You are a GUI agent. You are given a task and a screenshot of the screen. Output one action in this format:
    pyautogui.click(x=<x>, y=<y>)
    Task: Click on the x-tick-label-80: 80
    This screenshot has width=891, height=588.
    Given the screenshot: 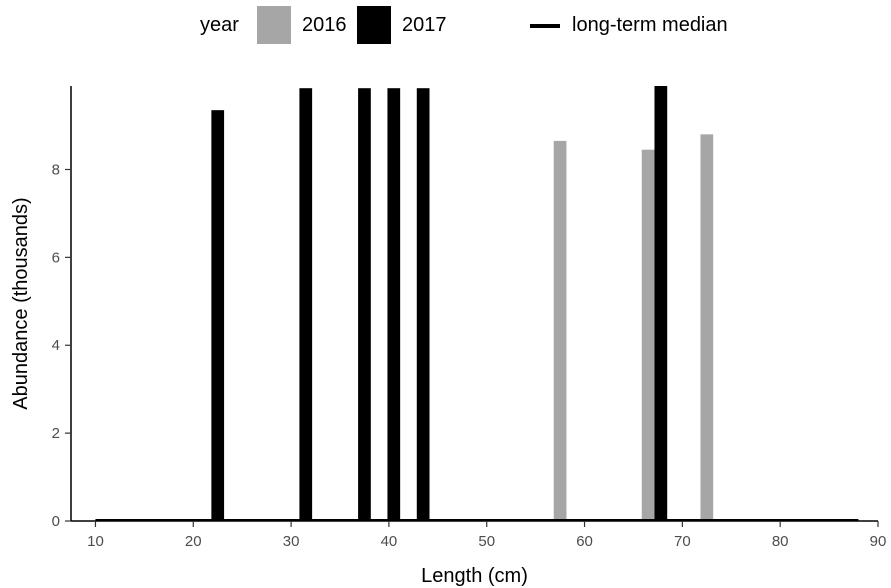 What is the action you would take?
    pyautogui.click(x=780, y=541)
    